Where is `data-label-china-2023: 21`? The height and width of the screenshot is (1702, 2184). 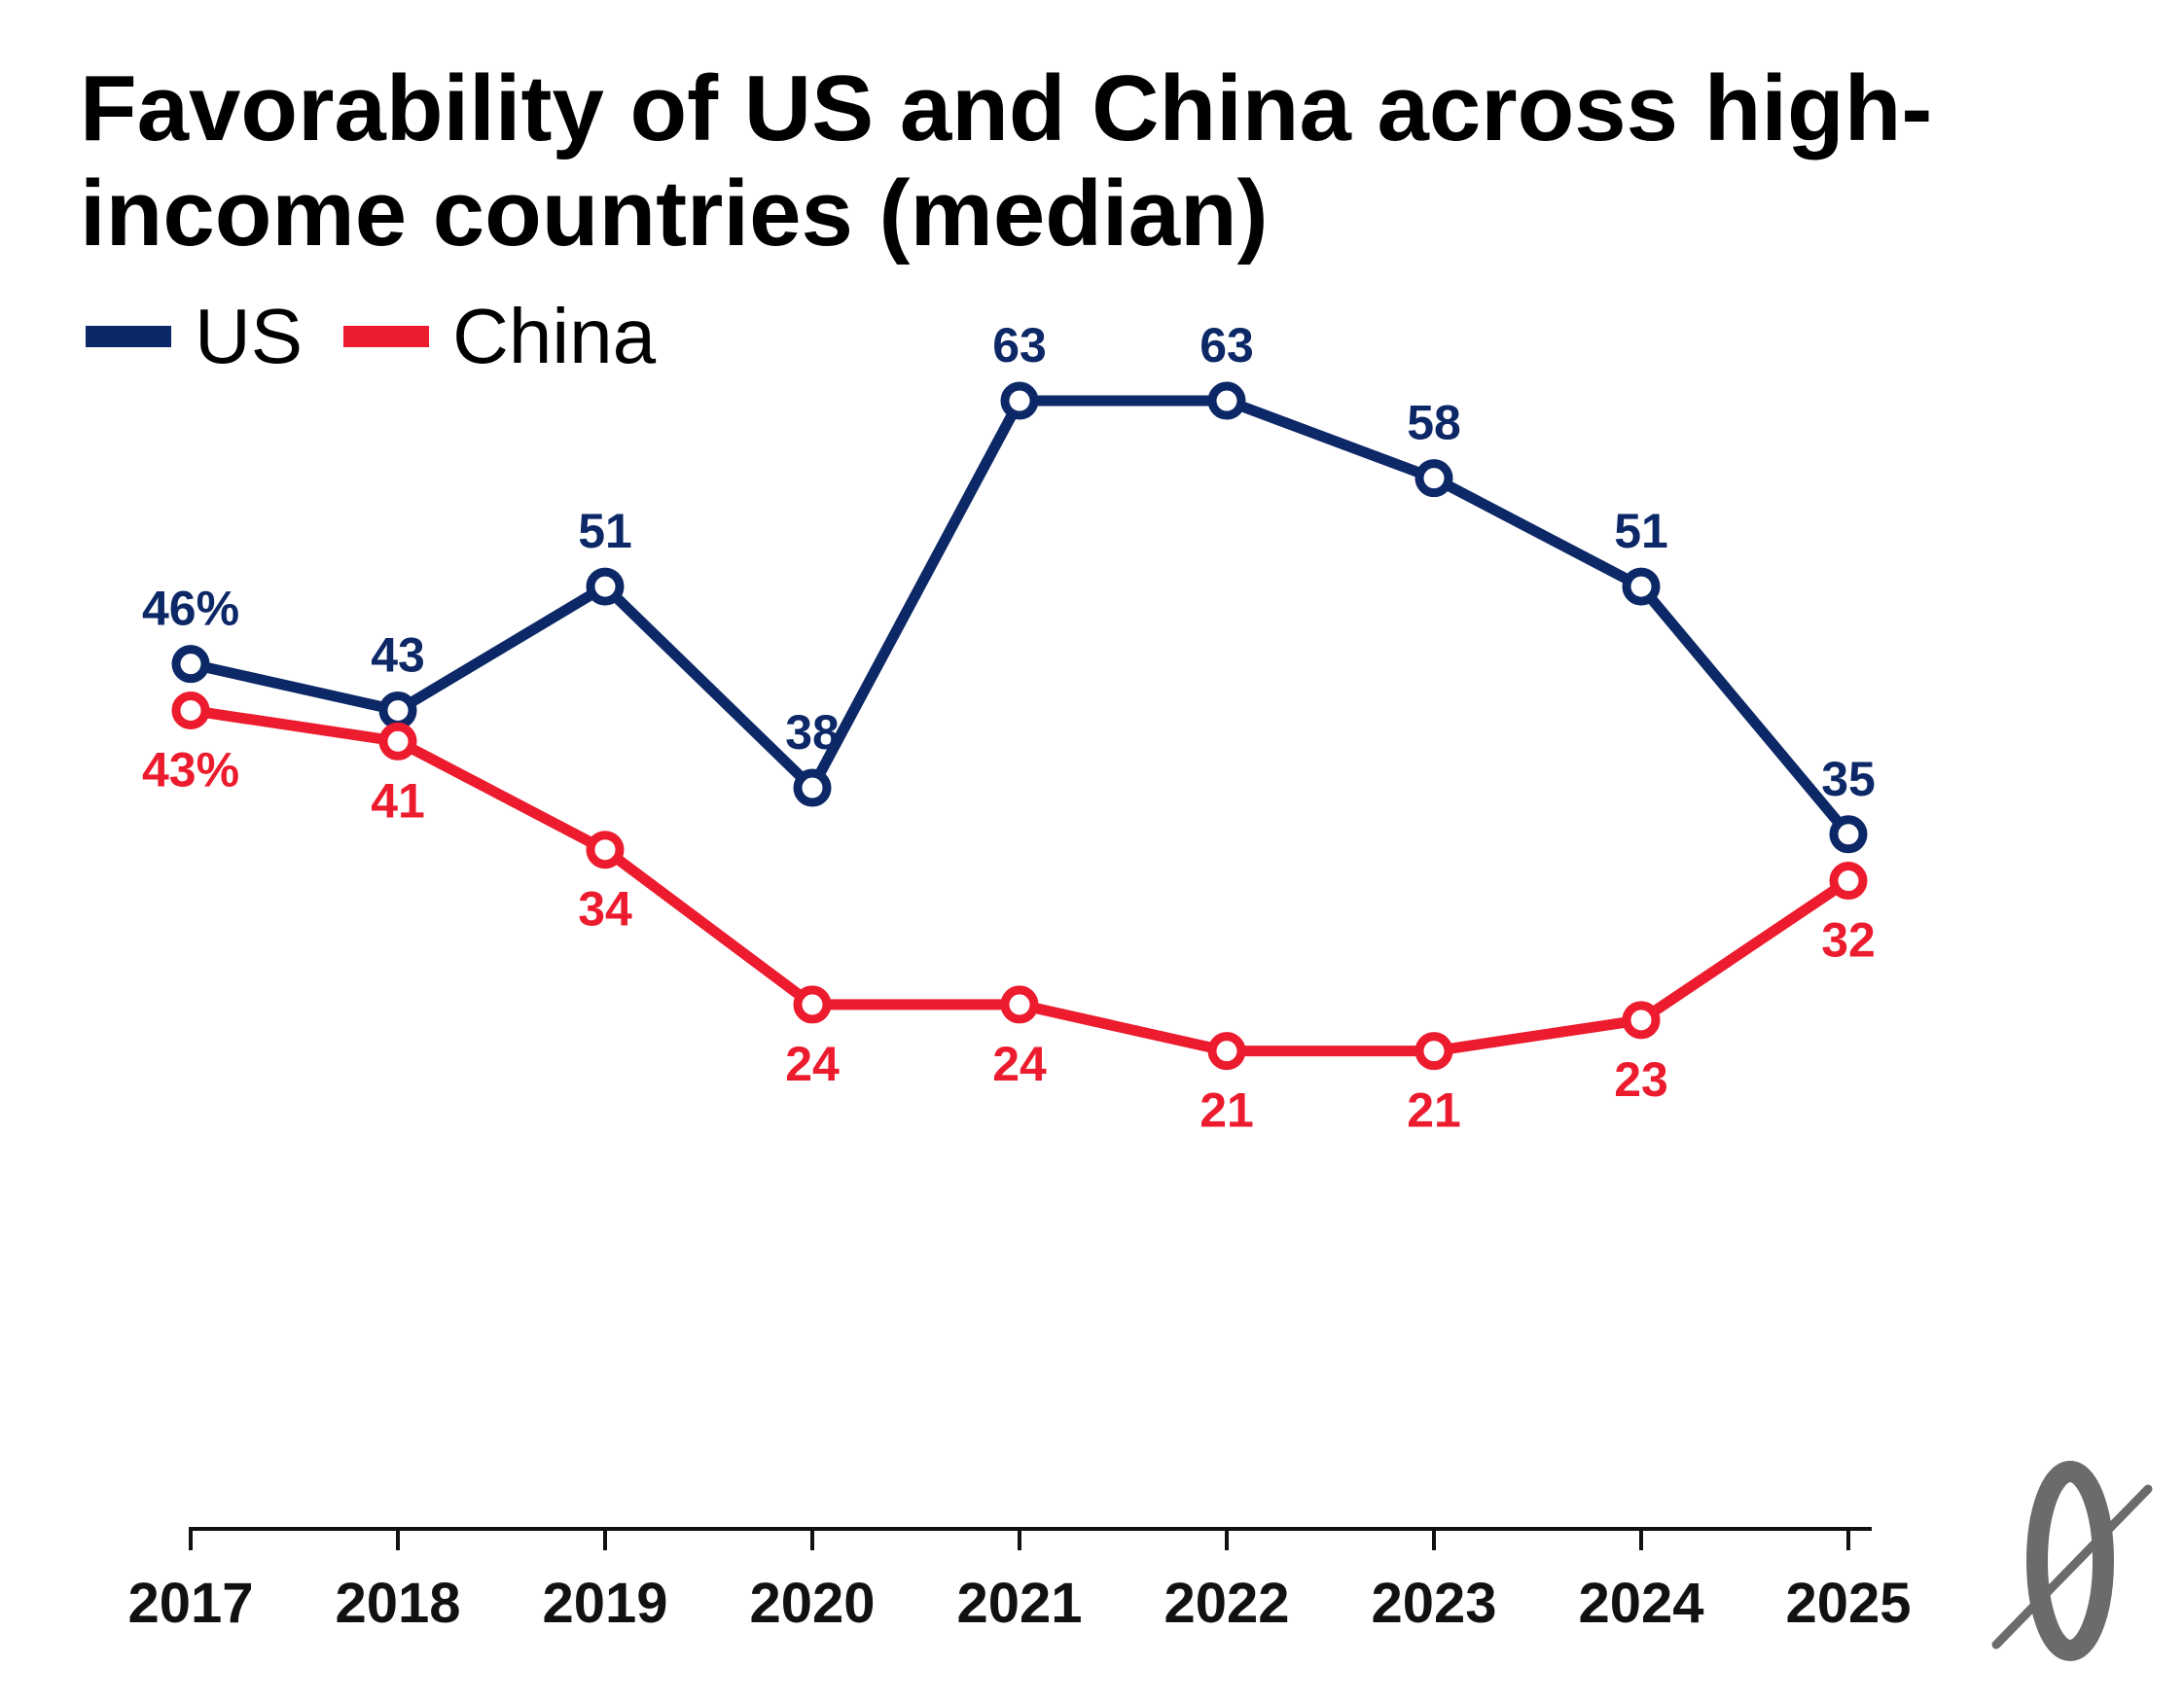
data-label-china-2023: 21 is located at coordinates (1434, 1110).